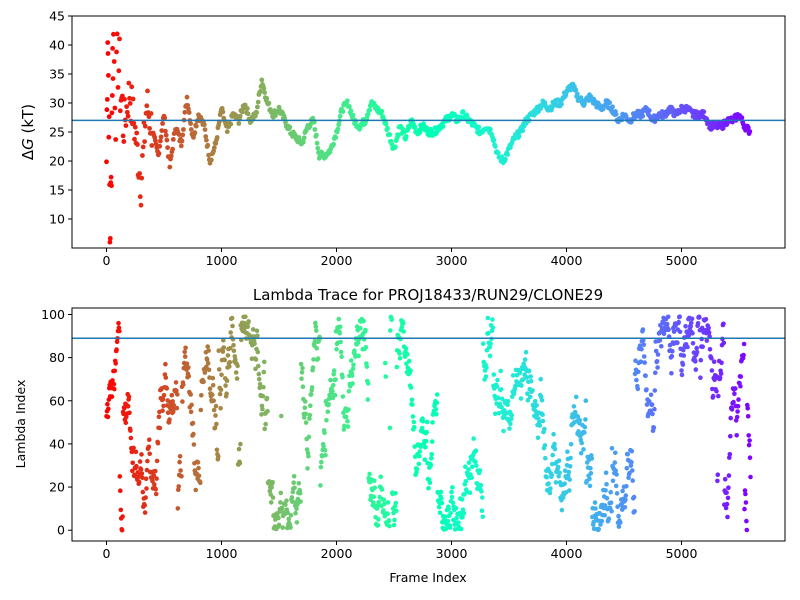 The width and height of the screenshot is (800, 600). Describe the element at coordinates (57, 487) in the screenshot. I see `lambda-trace-y-tick-label: 20` at that location.